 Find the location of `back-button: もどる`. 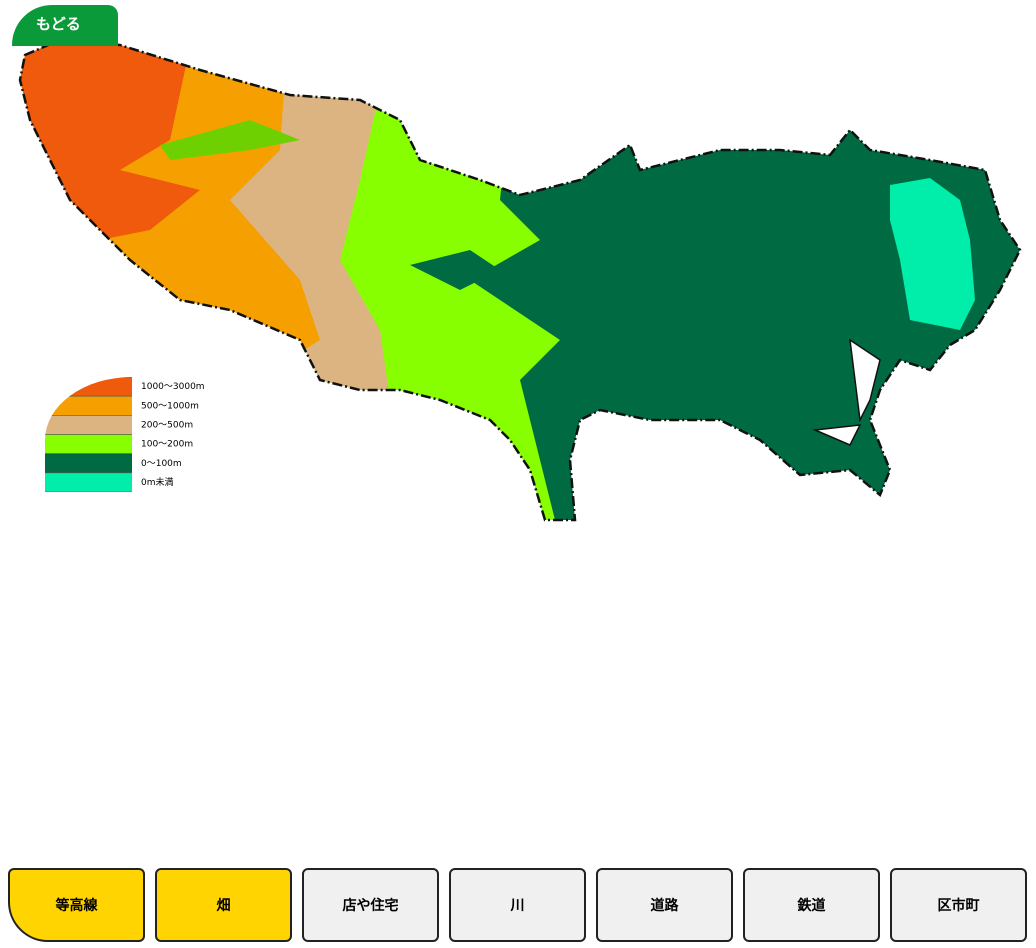

back-button: もどる is located at coordinates (65, 25).